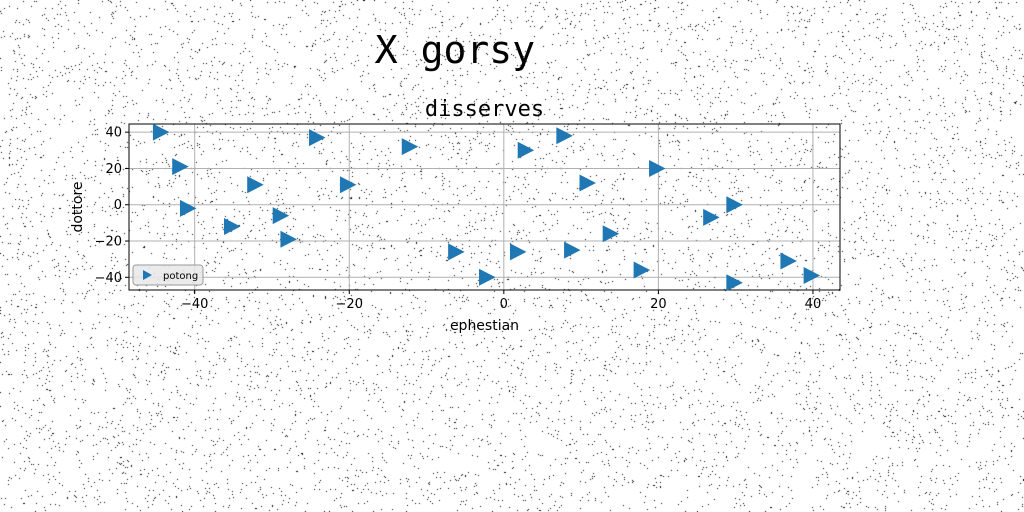  Describe the element at coordinates (147, 275) in the screenshot. I see `legend-marker` at that location.